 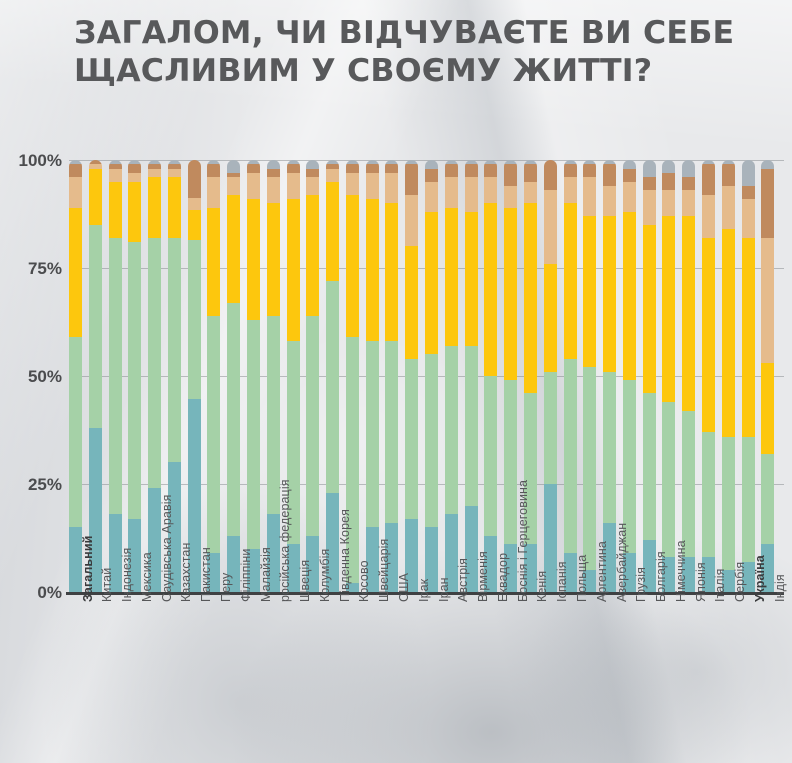 I want to click on x-axis-label: Іспанія, so click(x=562, y=581).